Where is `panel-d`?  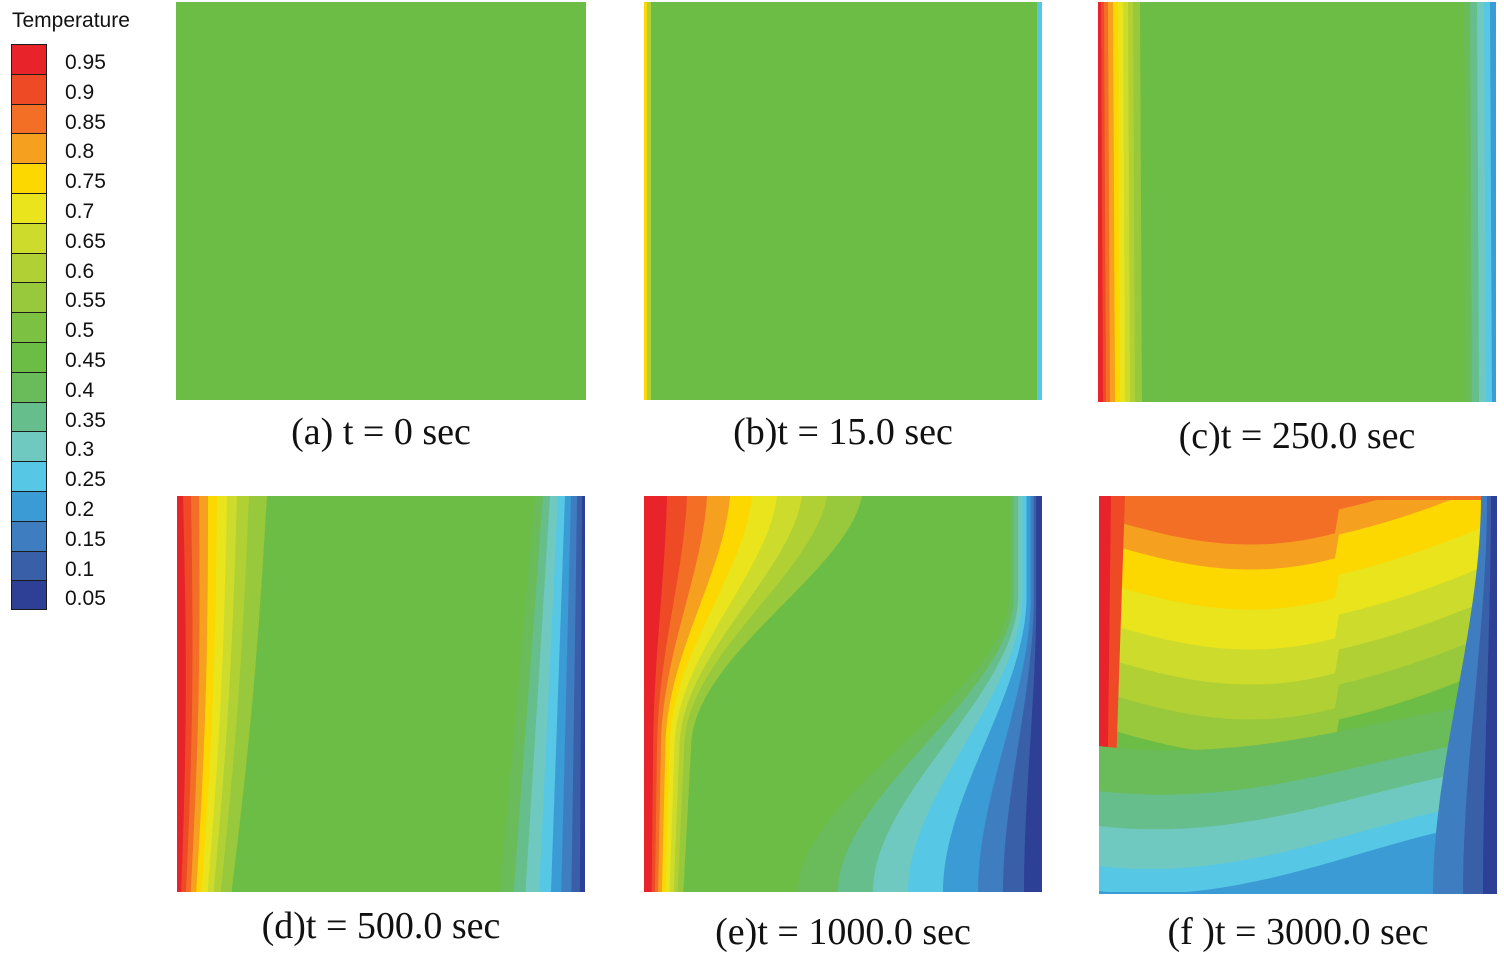
panel-d is located at coordinates (381, 694).